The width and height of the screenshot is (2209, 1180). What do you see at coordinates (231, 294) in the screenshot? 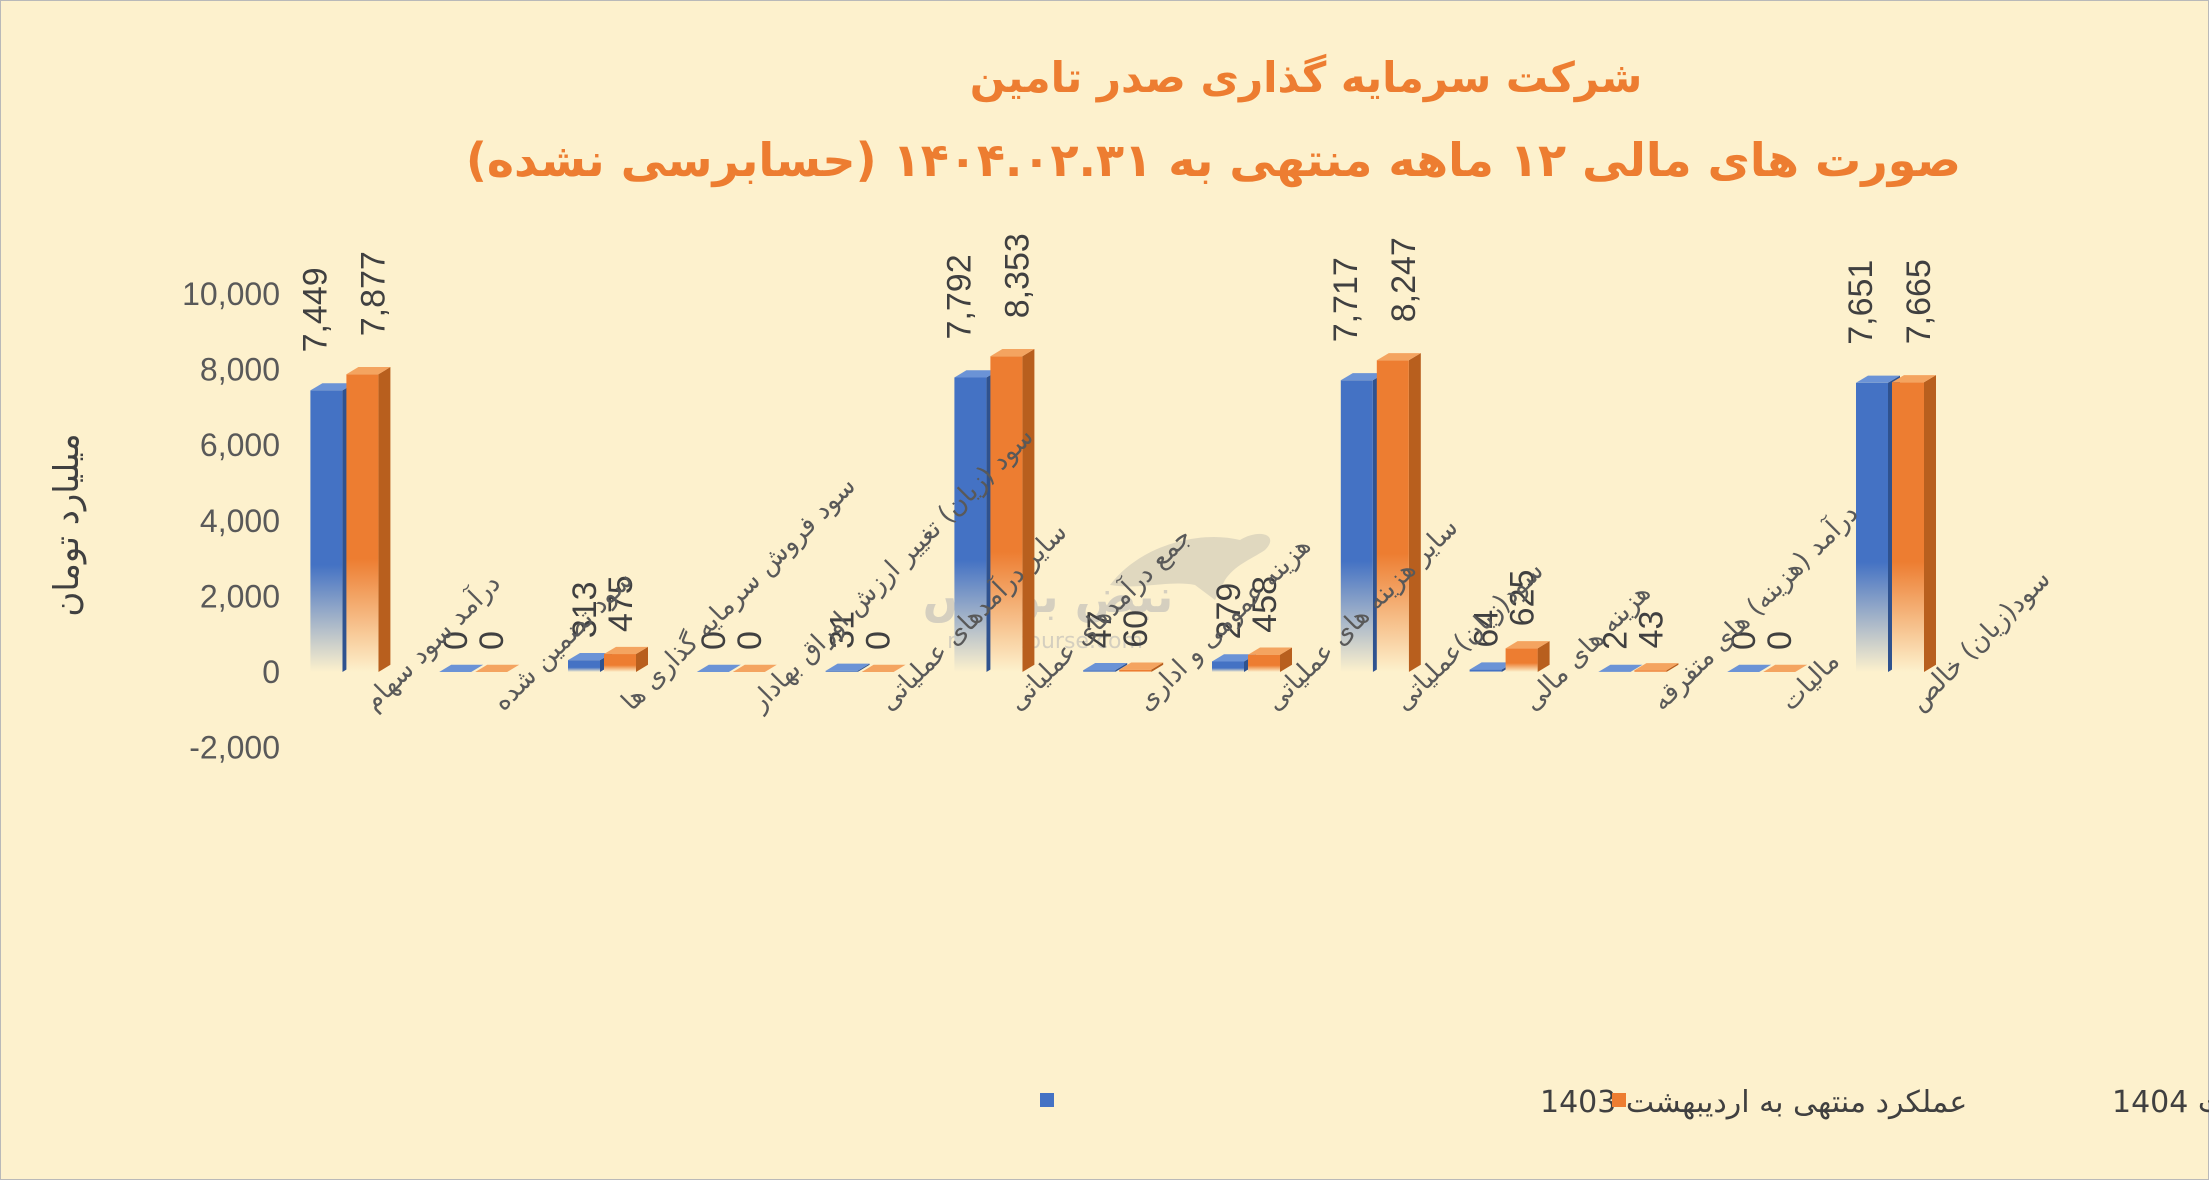
I see `y-tick-label: 10,000` at bounding box center [231, 294].